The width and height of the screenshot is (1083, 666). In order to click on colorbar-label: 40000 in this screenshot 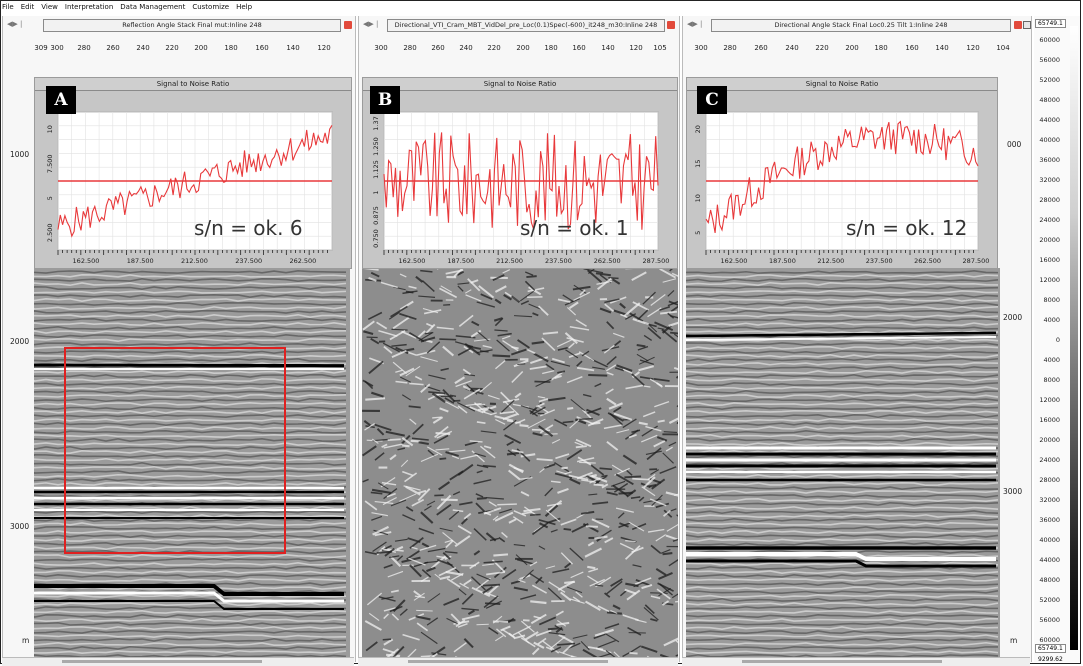, I will do `click(1049, 540)`.